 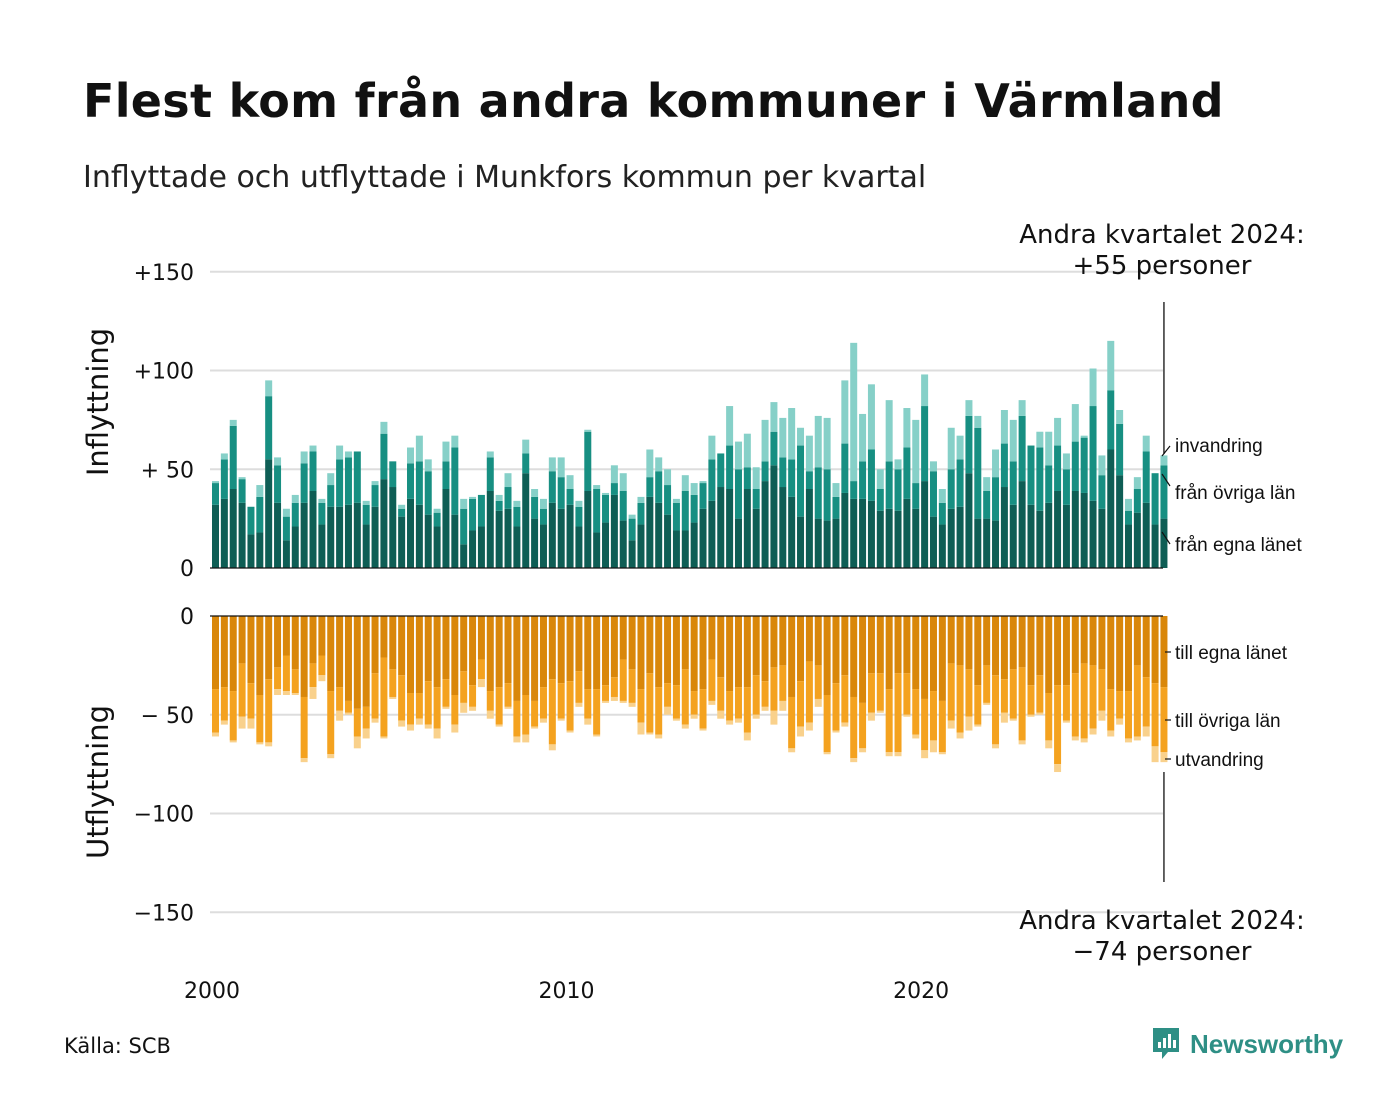 I want to click on y-tick-label: 0, so click(x=187, y=617).